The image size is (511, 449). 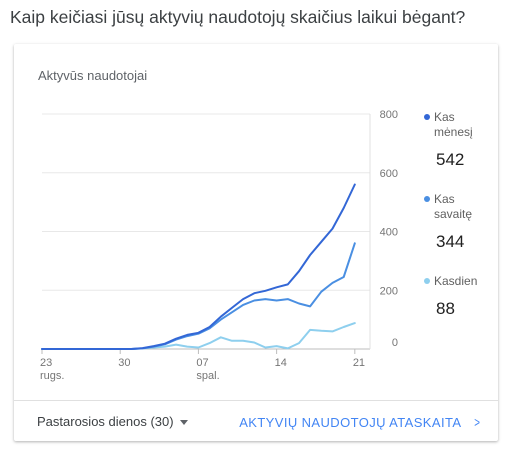 What do you see at coordinates (52, 376) in the screenshot?
I see `x-tick-label-month: rugs.` at bounding box center [52, 376].